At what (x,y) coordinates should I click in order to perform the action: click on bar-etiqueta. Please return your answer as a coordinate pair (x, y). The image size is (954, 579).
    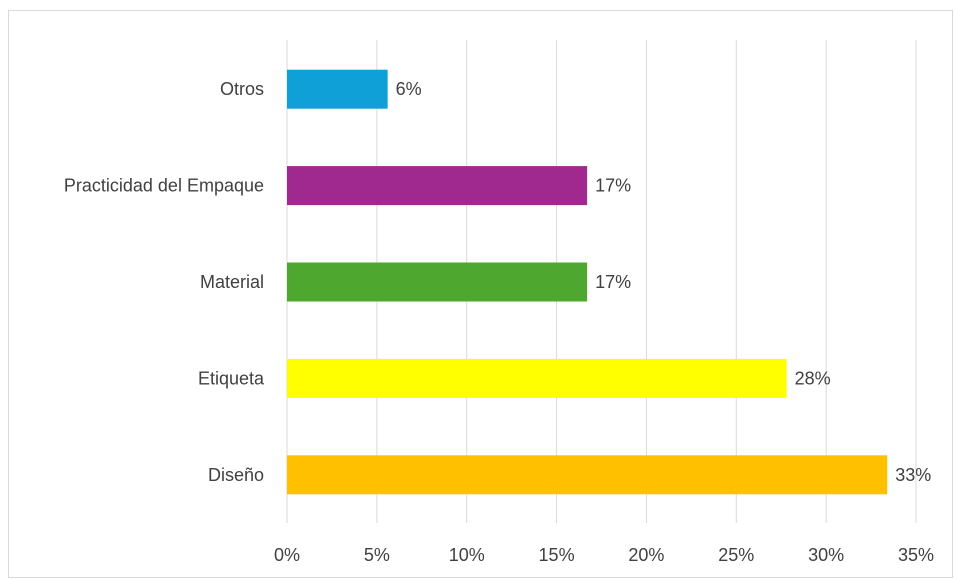
    Looking at the image, I should click on (537, 378).